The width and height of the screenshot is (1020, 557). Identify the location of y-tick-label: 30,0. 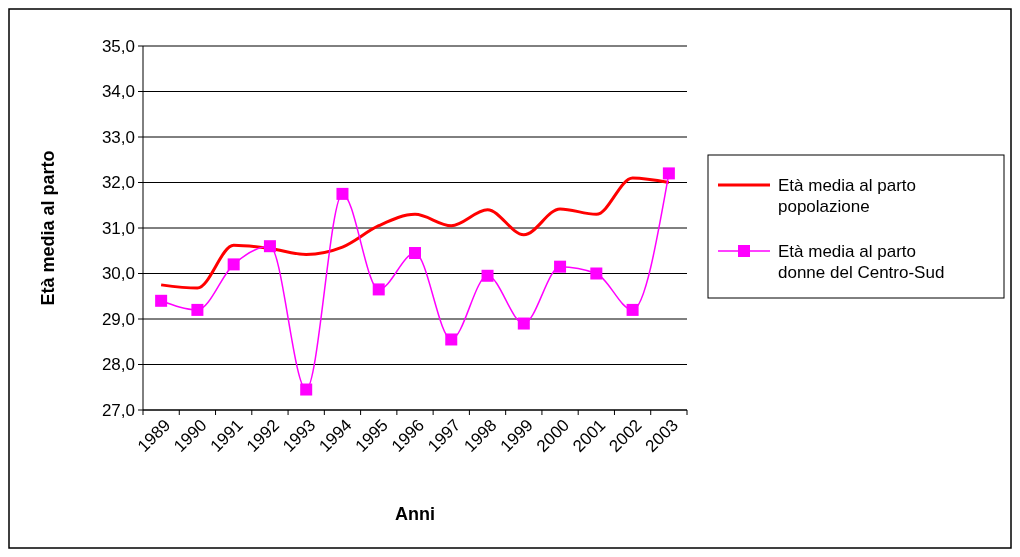
(118, 274).